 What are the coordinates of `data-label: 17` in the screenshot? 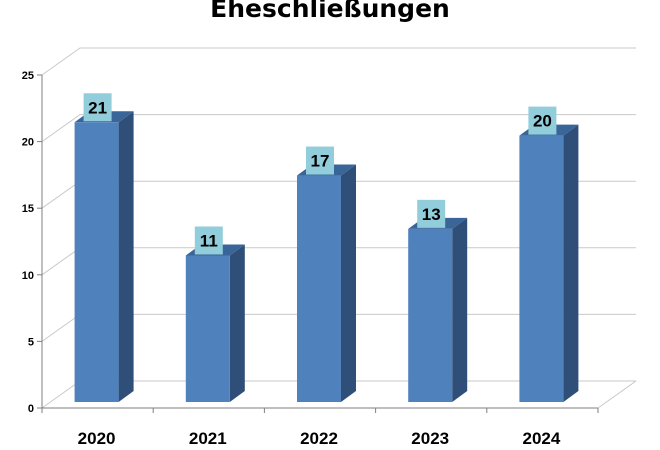 It's located at (320, 161).